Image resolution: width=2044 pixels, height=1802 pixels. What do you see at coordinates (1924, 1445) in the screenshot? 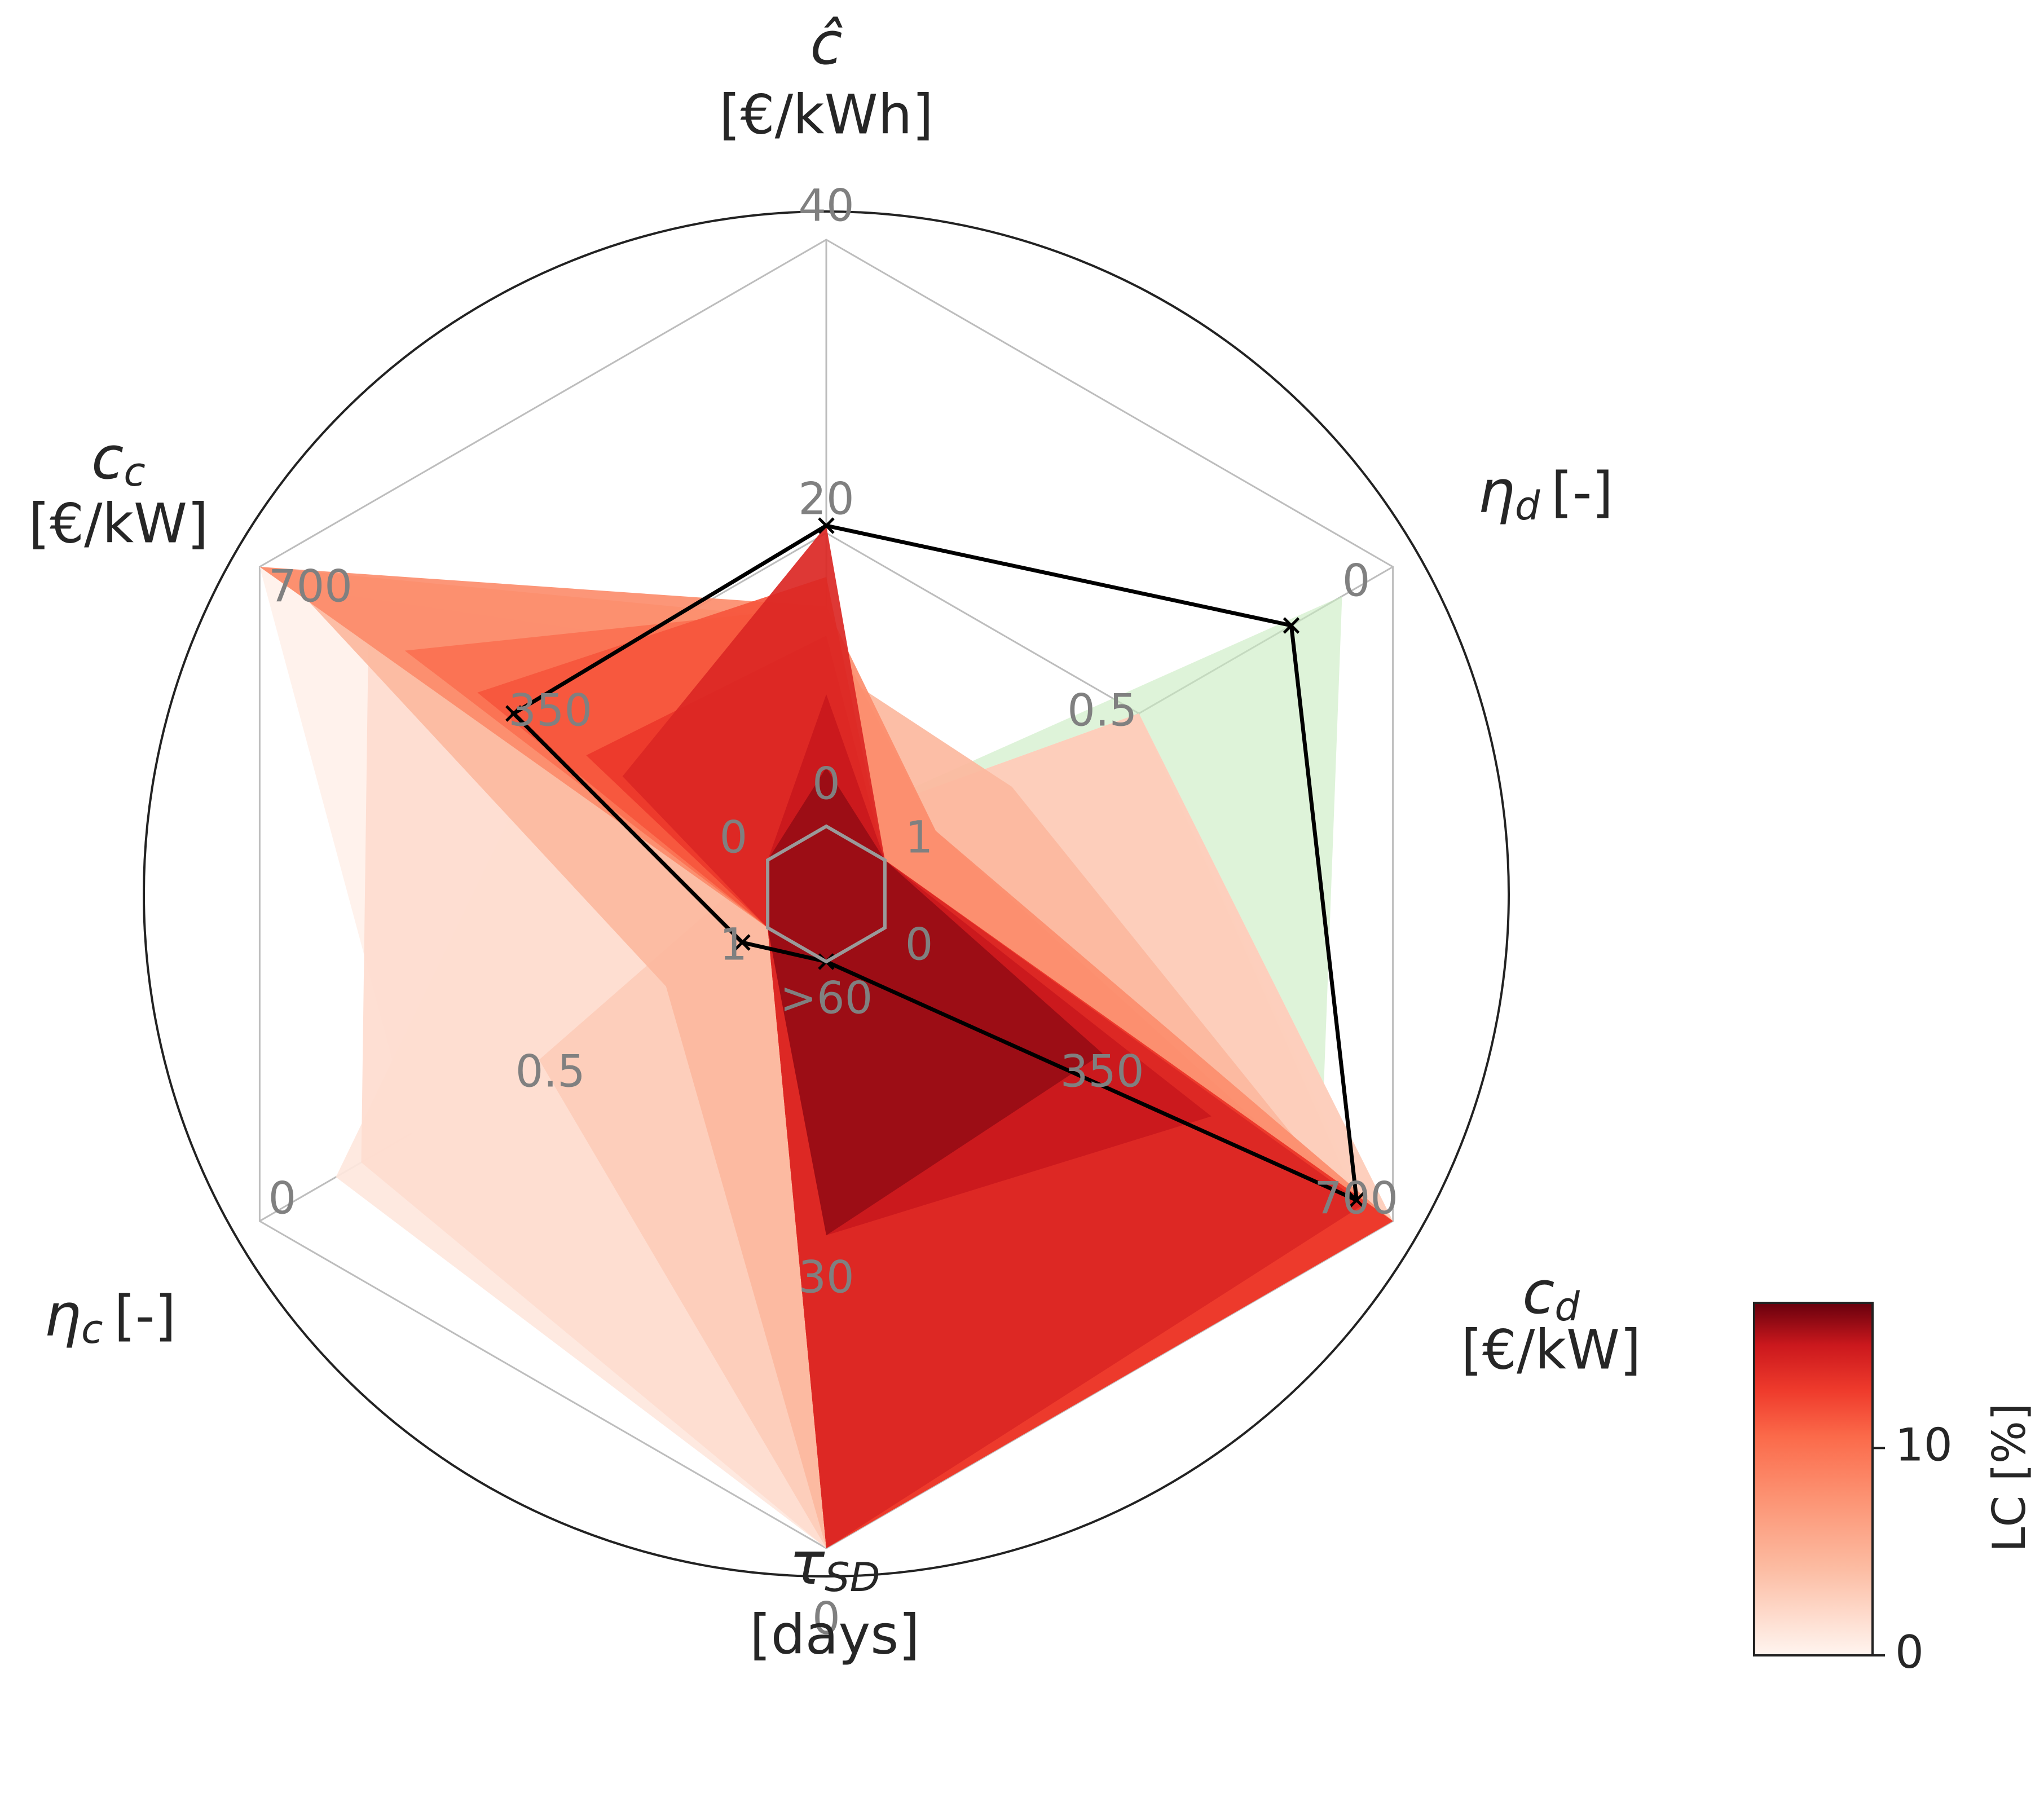
I see `colorbar-tick-label: 10` at bounding box center [1924, 1445].